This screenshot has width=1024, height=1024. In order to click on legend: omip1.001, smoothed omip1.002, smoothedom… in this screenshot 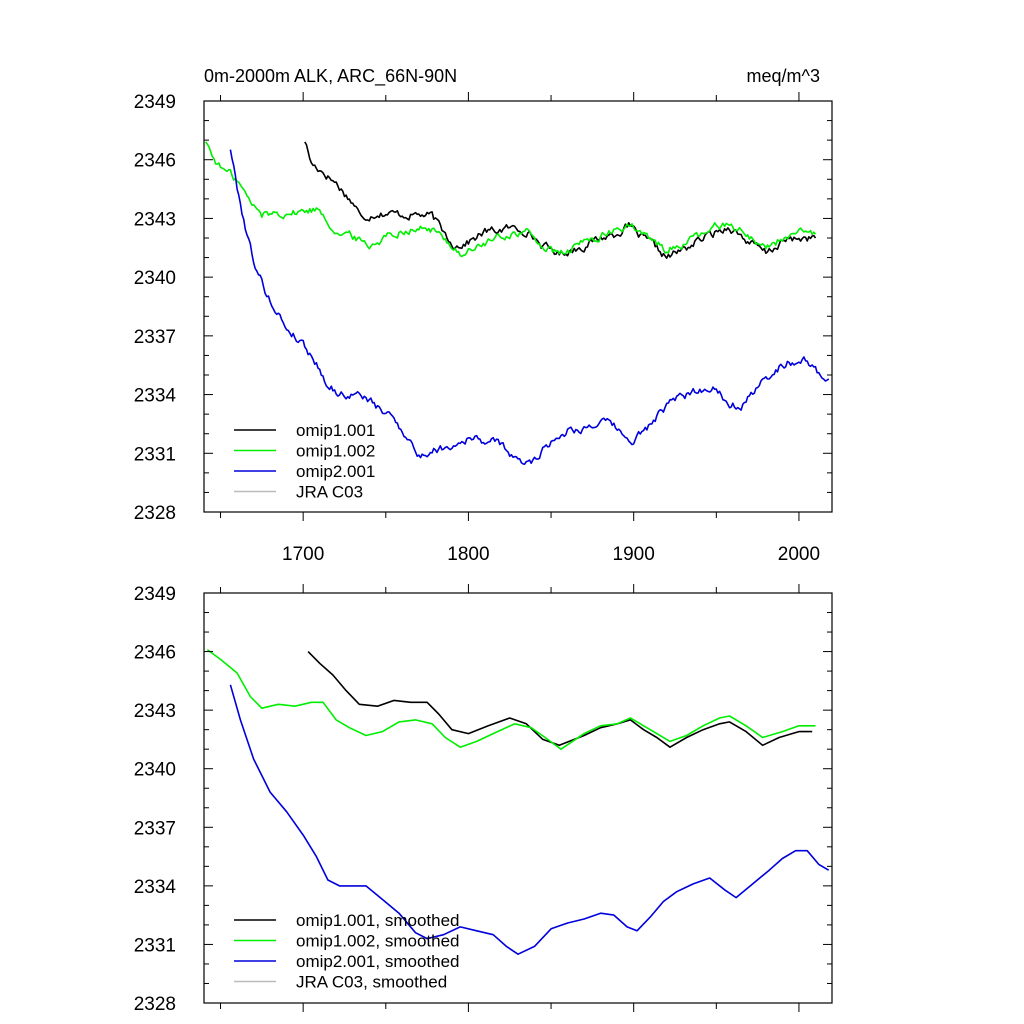, I will do `click(347, 951)`.